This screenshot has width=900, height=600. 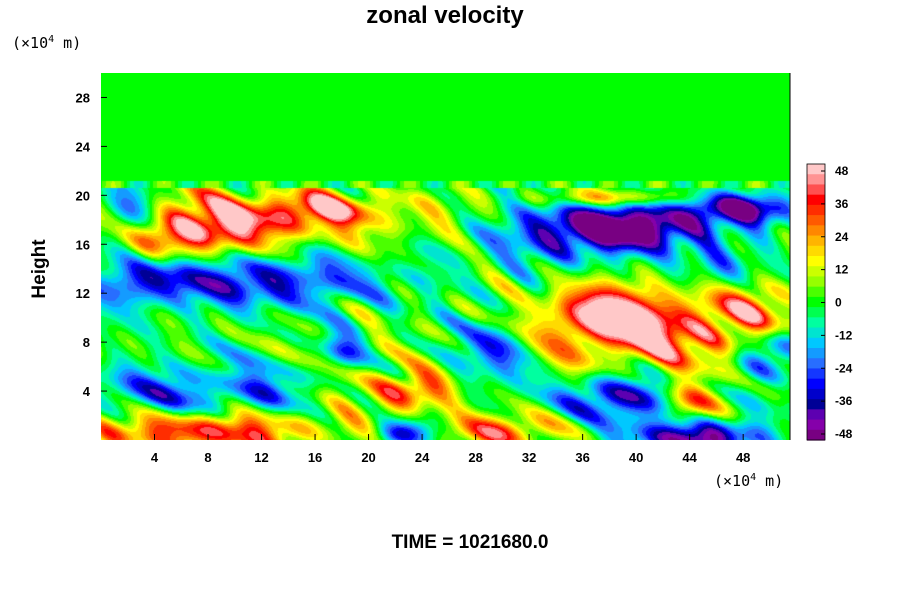 I want to click on x-tick-label: 8, so click(x=207, y=457).